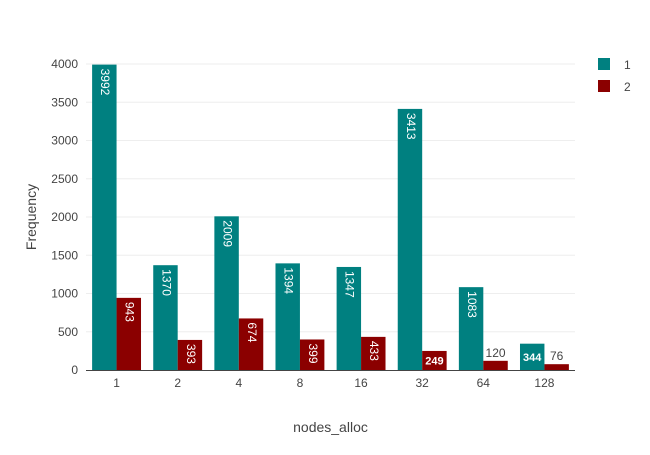 Image resolution: width=650 pixels, height=455 pixels. Describe the element at coordinates (300, 383) in the screenshot. I see `x-tick-label: 8` at that location.